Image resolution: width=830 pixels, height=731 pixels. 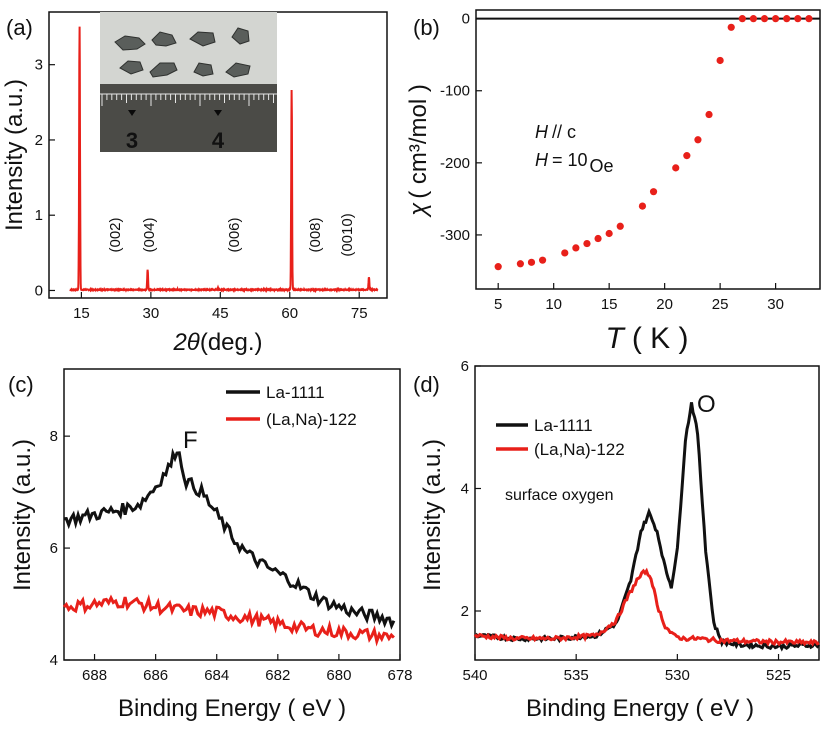 I want to click on panel-d-annot-O: O, so click(x=706, y=404).